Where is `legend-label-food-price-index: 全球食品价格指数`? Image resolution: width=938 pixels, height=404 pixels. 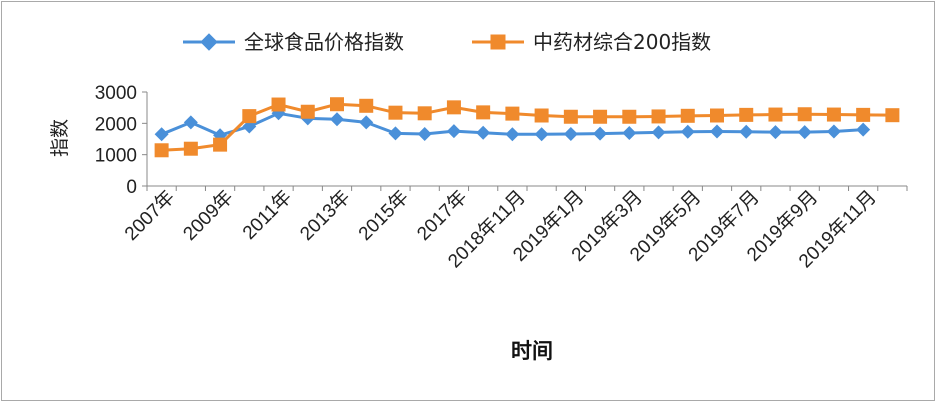
legend-label-food-price-index: 全球食品价格指数 is located at coordinates (324, 42).